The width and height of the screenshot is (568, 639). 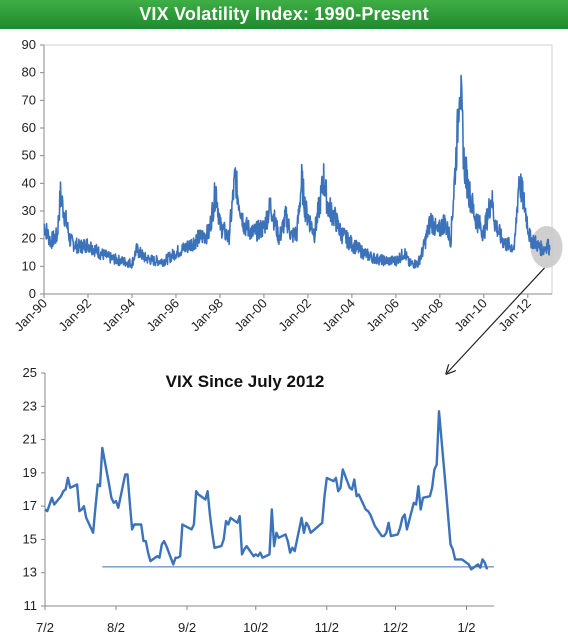 I want to click on top-x-tick-label: Jan-00, so click(x=250, y=315).